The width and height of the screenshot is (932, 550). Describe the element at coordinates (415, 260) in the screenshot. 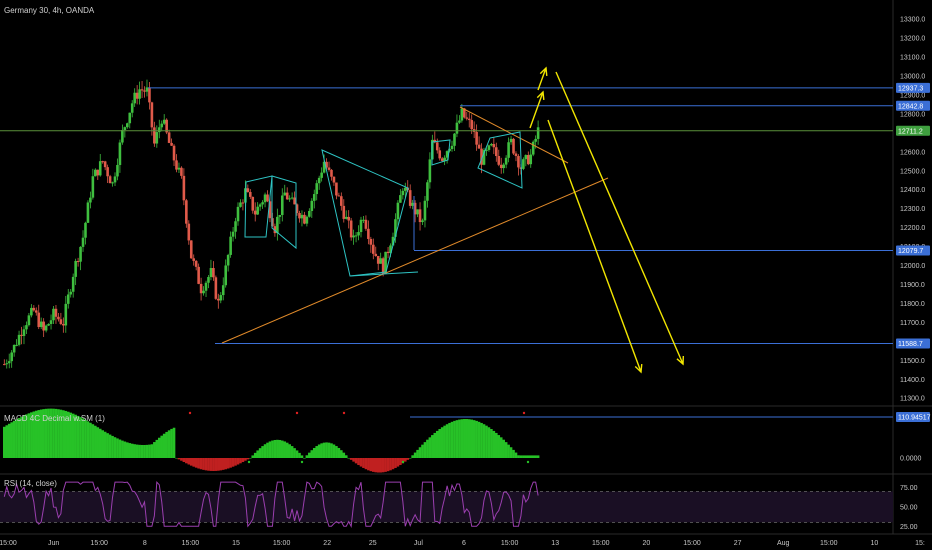

I see `trend-line` at that location.